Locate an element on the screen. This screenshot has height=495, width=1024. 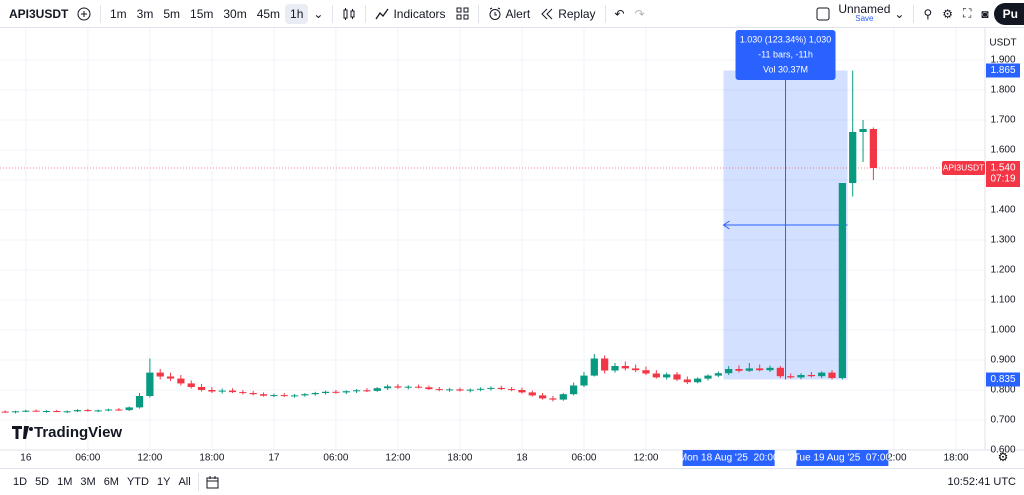
range-button: 1Y is located at coordinates (163, 482).